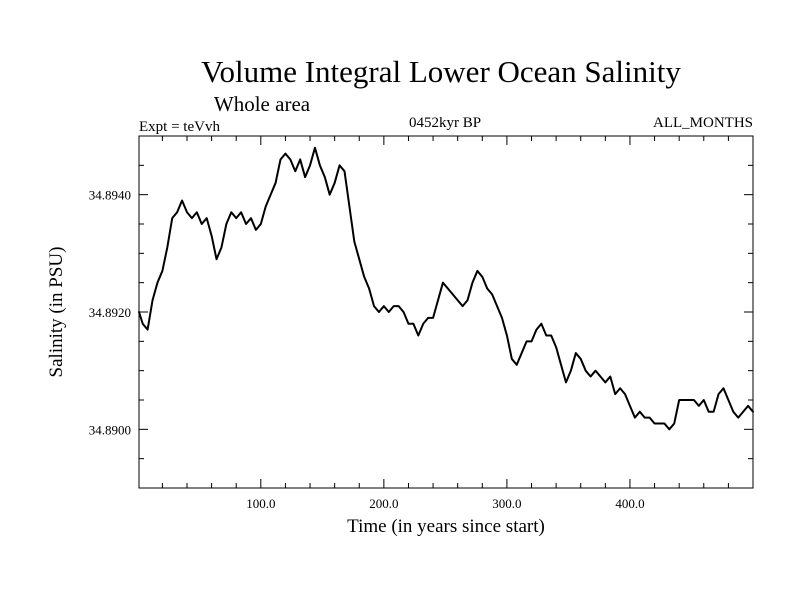 This screenshot has width=800, height=600. Describe the element at coordinates (179, 127) in the screenshot. I see `experiment-label: Expt = teVvh` at that location.